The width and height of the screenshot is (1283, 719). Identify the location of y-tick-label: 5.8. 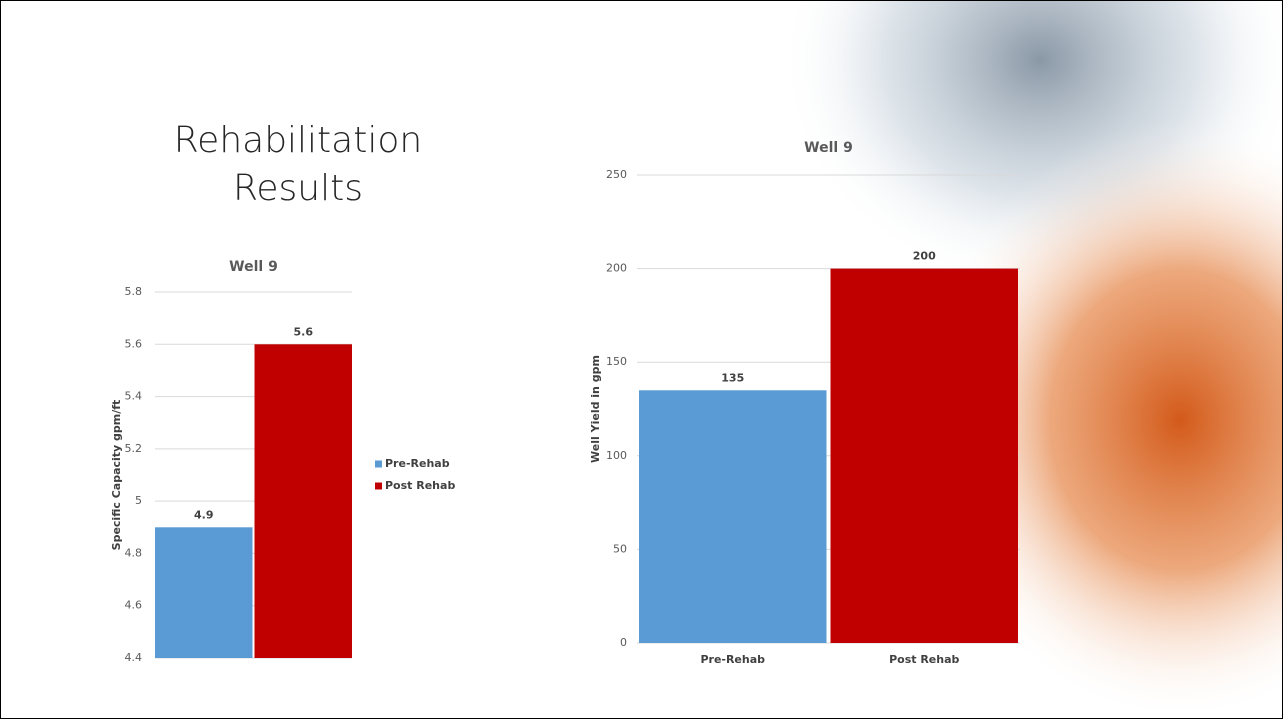
(134, 291).